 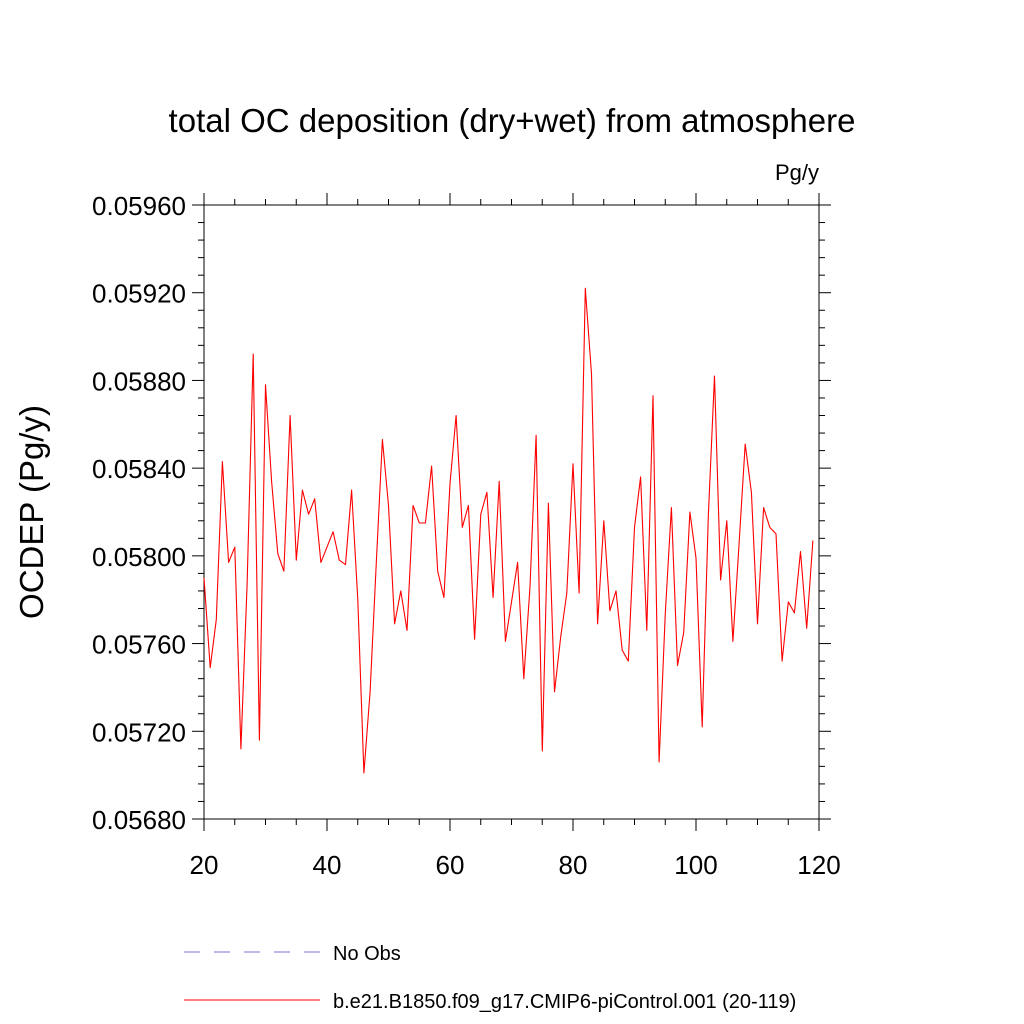 What do you see at coordinates (139, 381) in the screenshot?
I see `y-tick-label: 0.05880` at bounding box center [139, 381].